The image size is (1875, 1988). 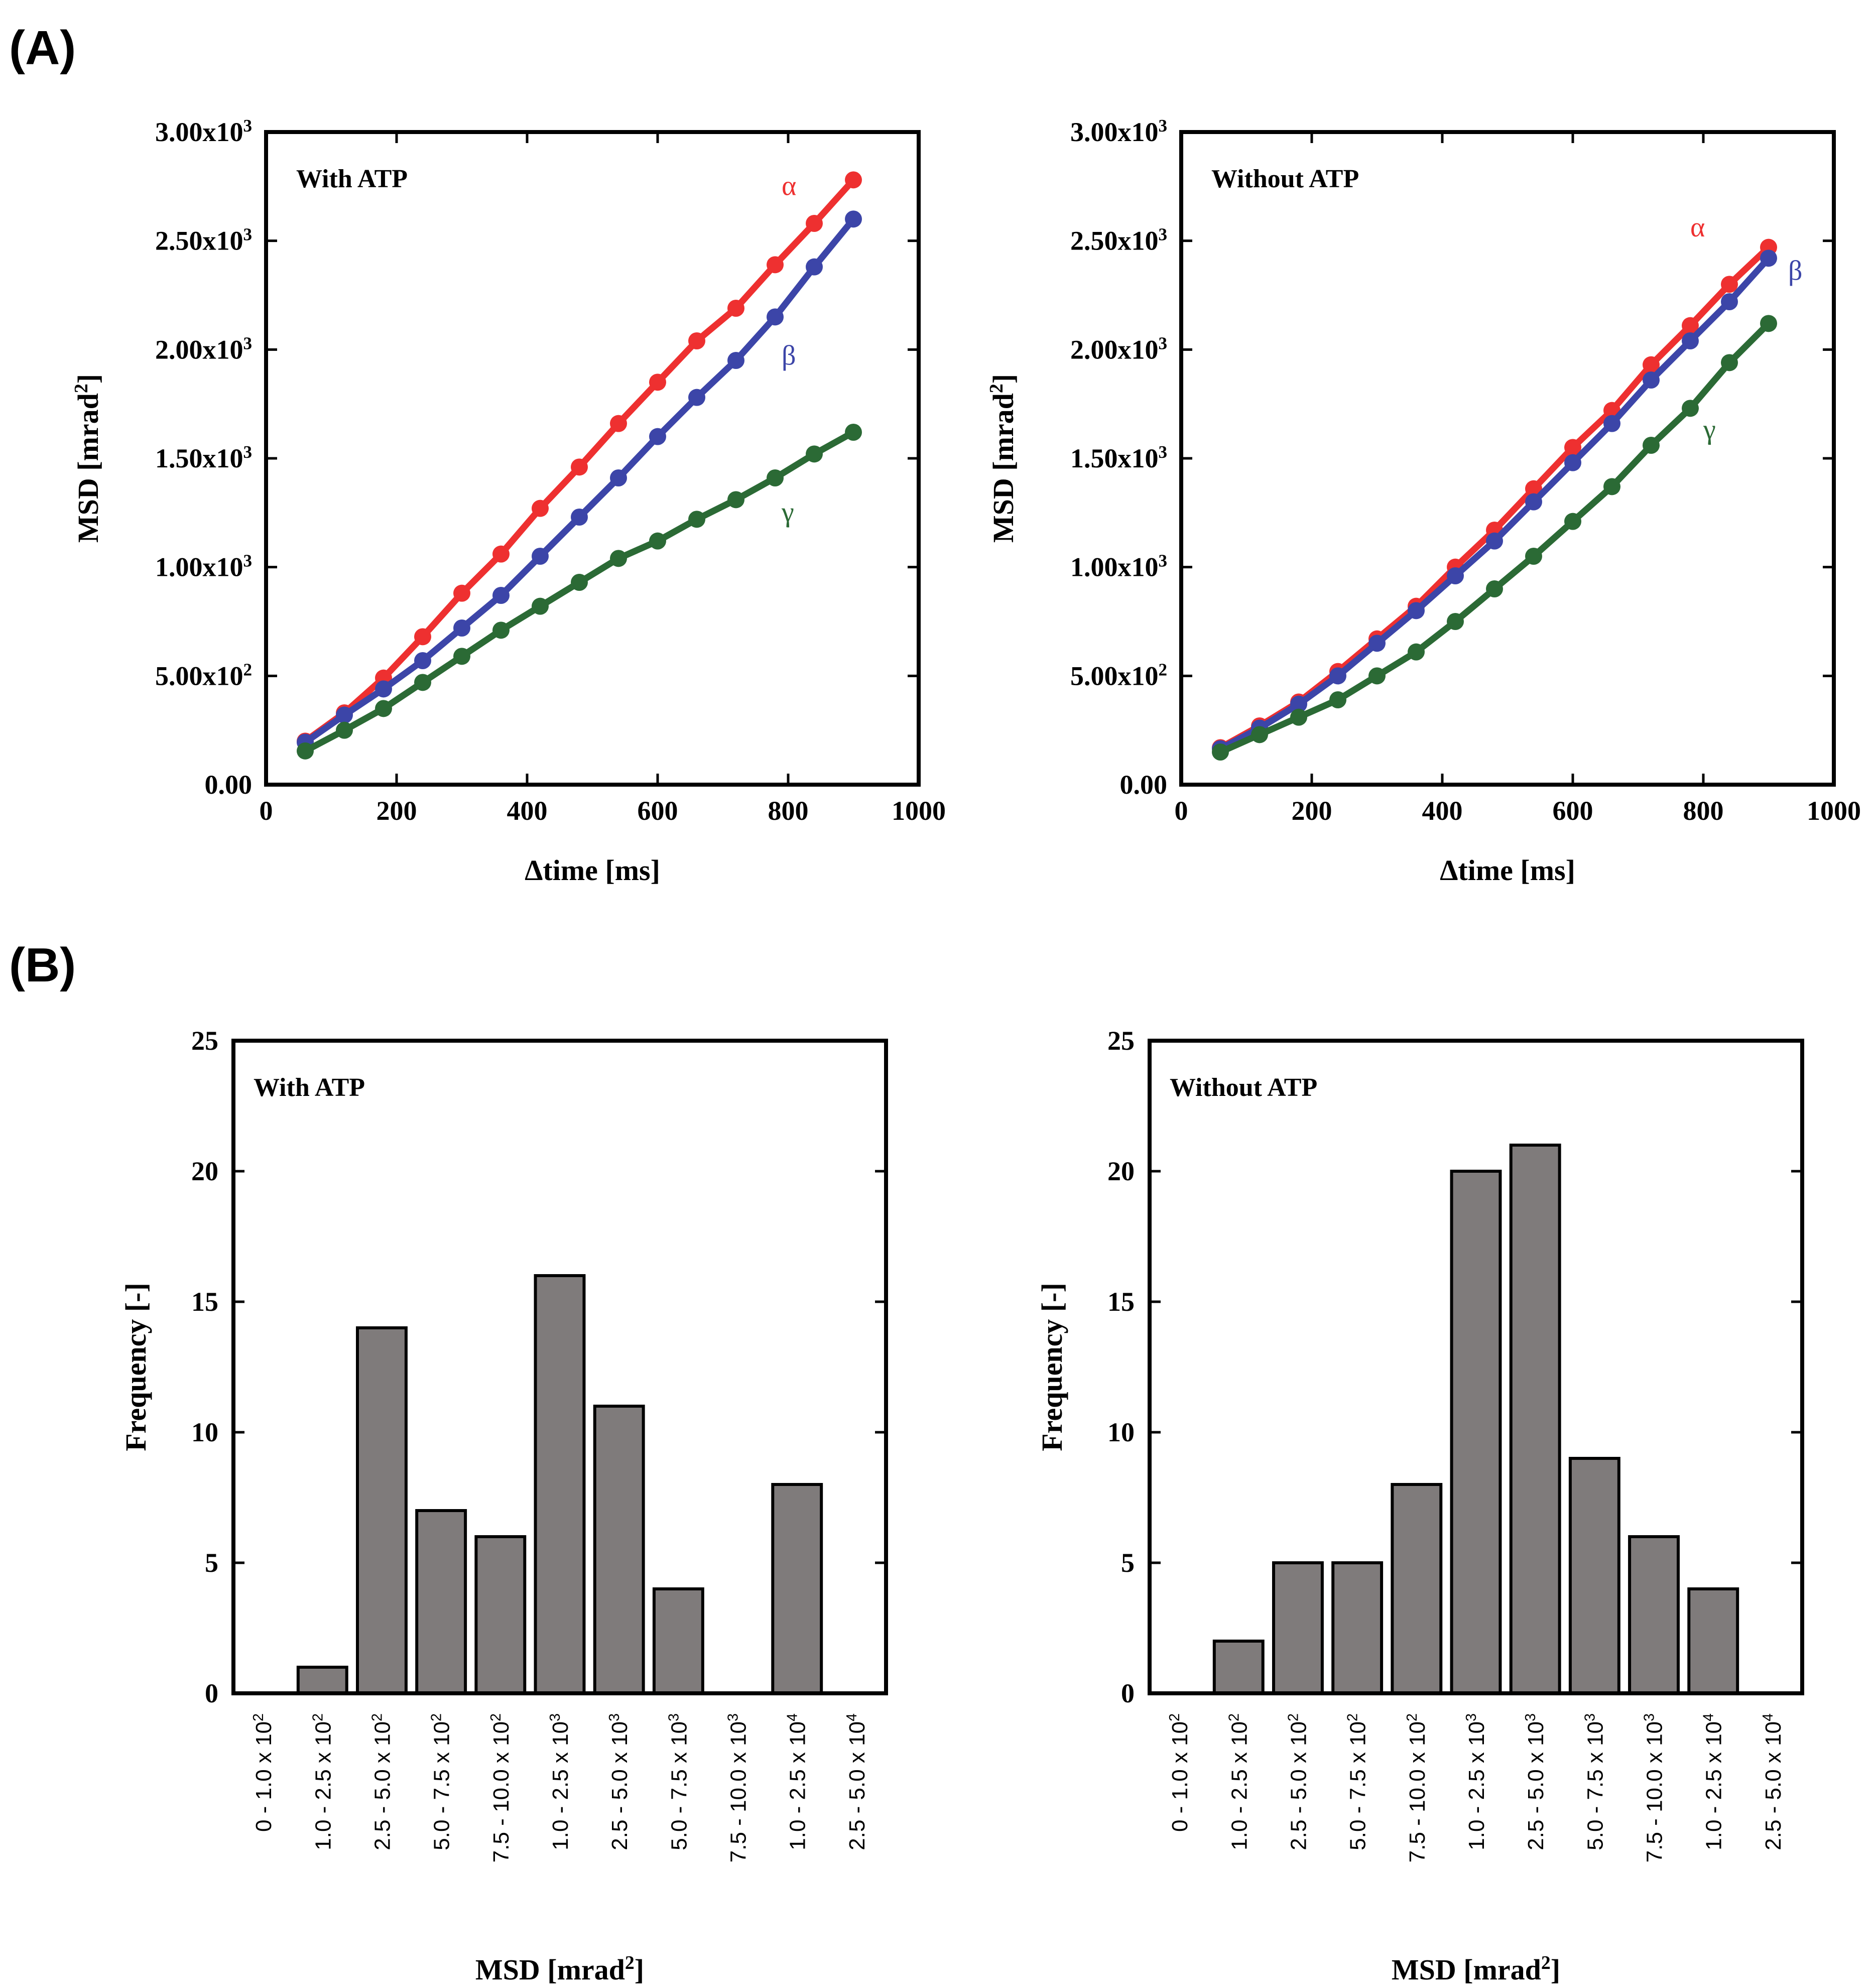 I want to click on category-label: 1.0 - 2.5 x 104, so click(x=1713, y=1781).